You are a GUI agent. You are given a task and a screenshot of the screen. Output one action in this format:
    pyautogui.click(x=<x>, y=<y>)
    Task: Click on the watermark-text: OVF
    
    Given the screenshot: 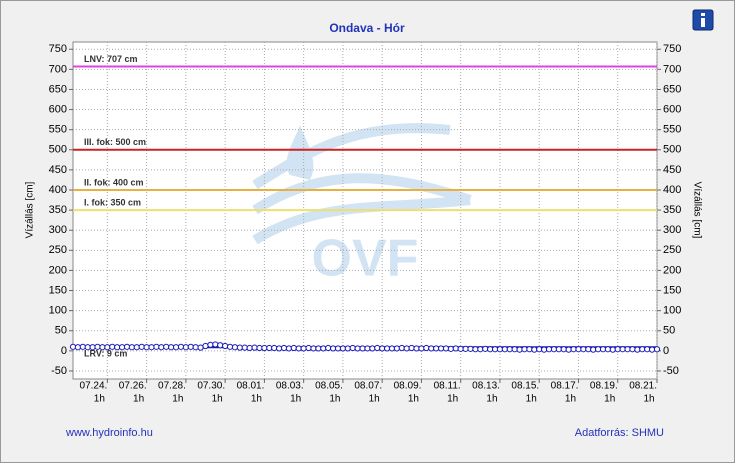 What is the action you would take?
    pyautogui.click(x=365, y=259)
    